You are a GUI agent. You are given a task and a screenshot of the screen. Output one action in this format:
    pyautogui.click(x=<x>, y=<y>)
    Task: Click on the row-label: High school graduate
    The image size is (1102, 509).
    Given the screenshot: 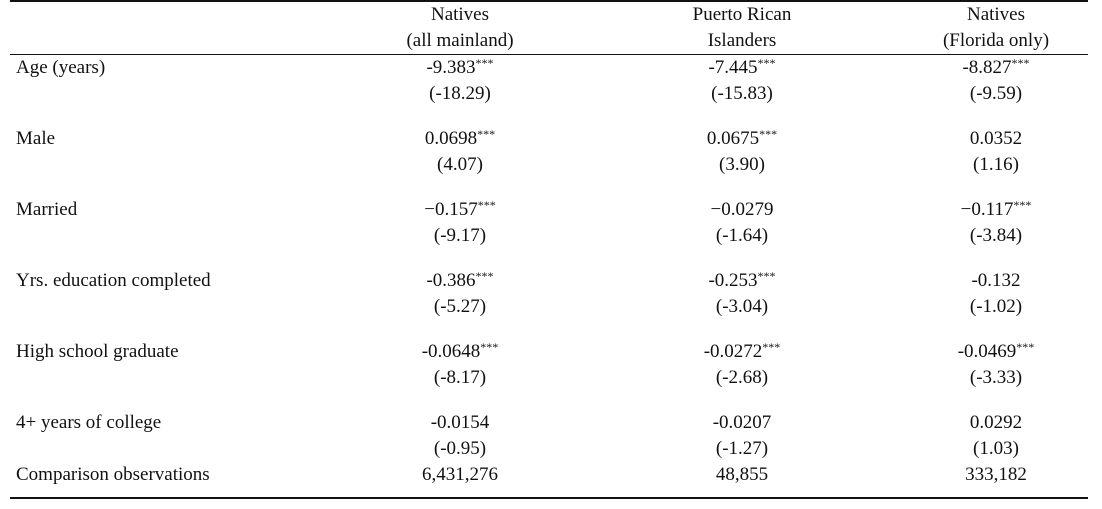 What is the action you would take?
    pyautogui.click(x=97, y=351)
    